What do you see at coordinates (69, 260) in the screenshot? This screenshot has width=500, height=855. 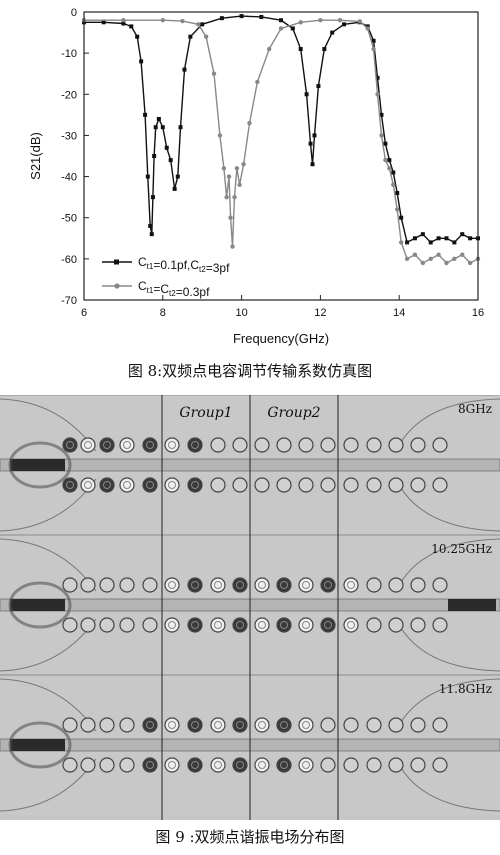 I see `y-tick-label: -60` at bounding box center [69, 260].